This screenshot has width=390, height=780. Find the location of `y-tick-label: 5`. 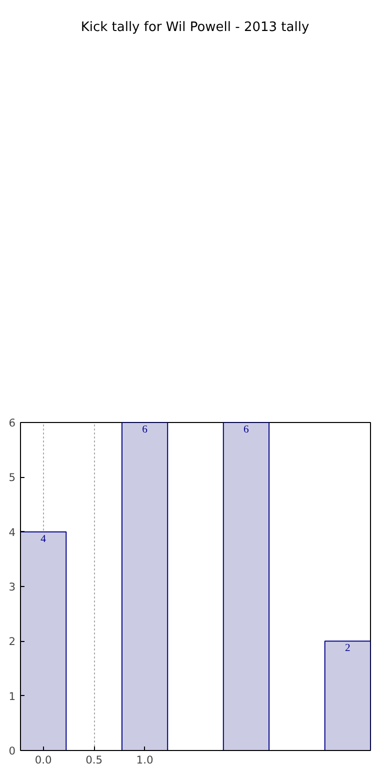

y-tick-label: 5 is located at coordinates (12, 477).